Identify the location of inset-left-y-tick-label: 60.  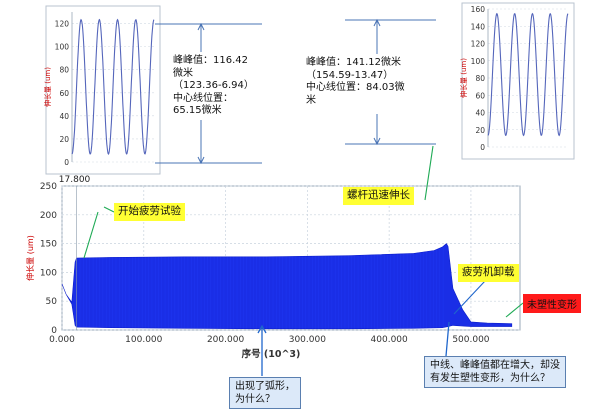
(64, 93).